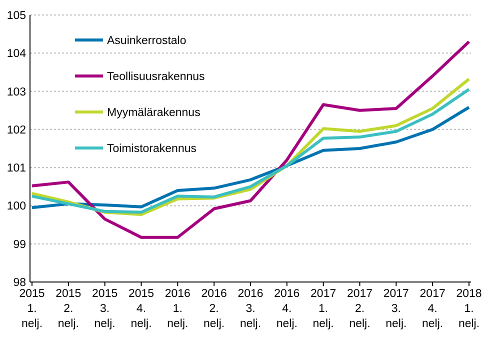  What do you see at coordinates (16, 16) in the screenshot?
I see `y-tick-label: 105` at bounding box center [16, 16].